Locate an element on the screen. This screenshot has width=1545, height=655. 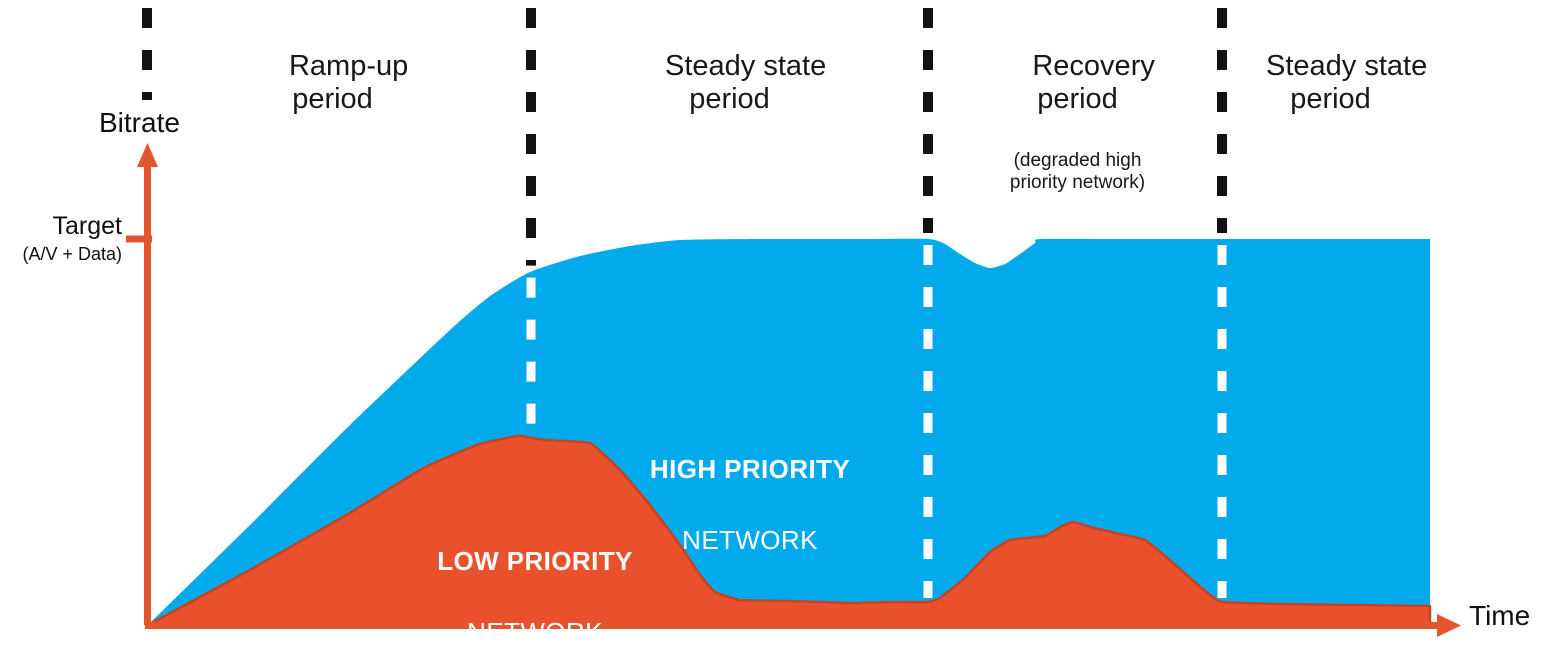
period-label-steady-state-1: Steady state period is located at coordinates (746, 82).